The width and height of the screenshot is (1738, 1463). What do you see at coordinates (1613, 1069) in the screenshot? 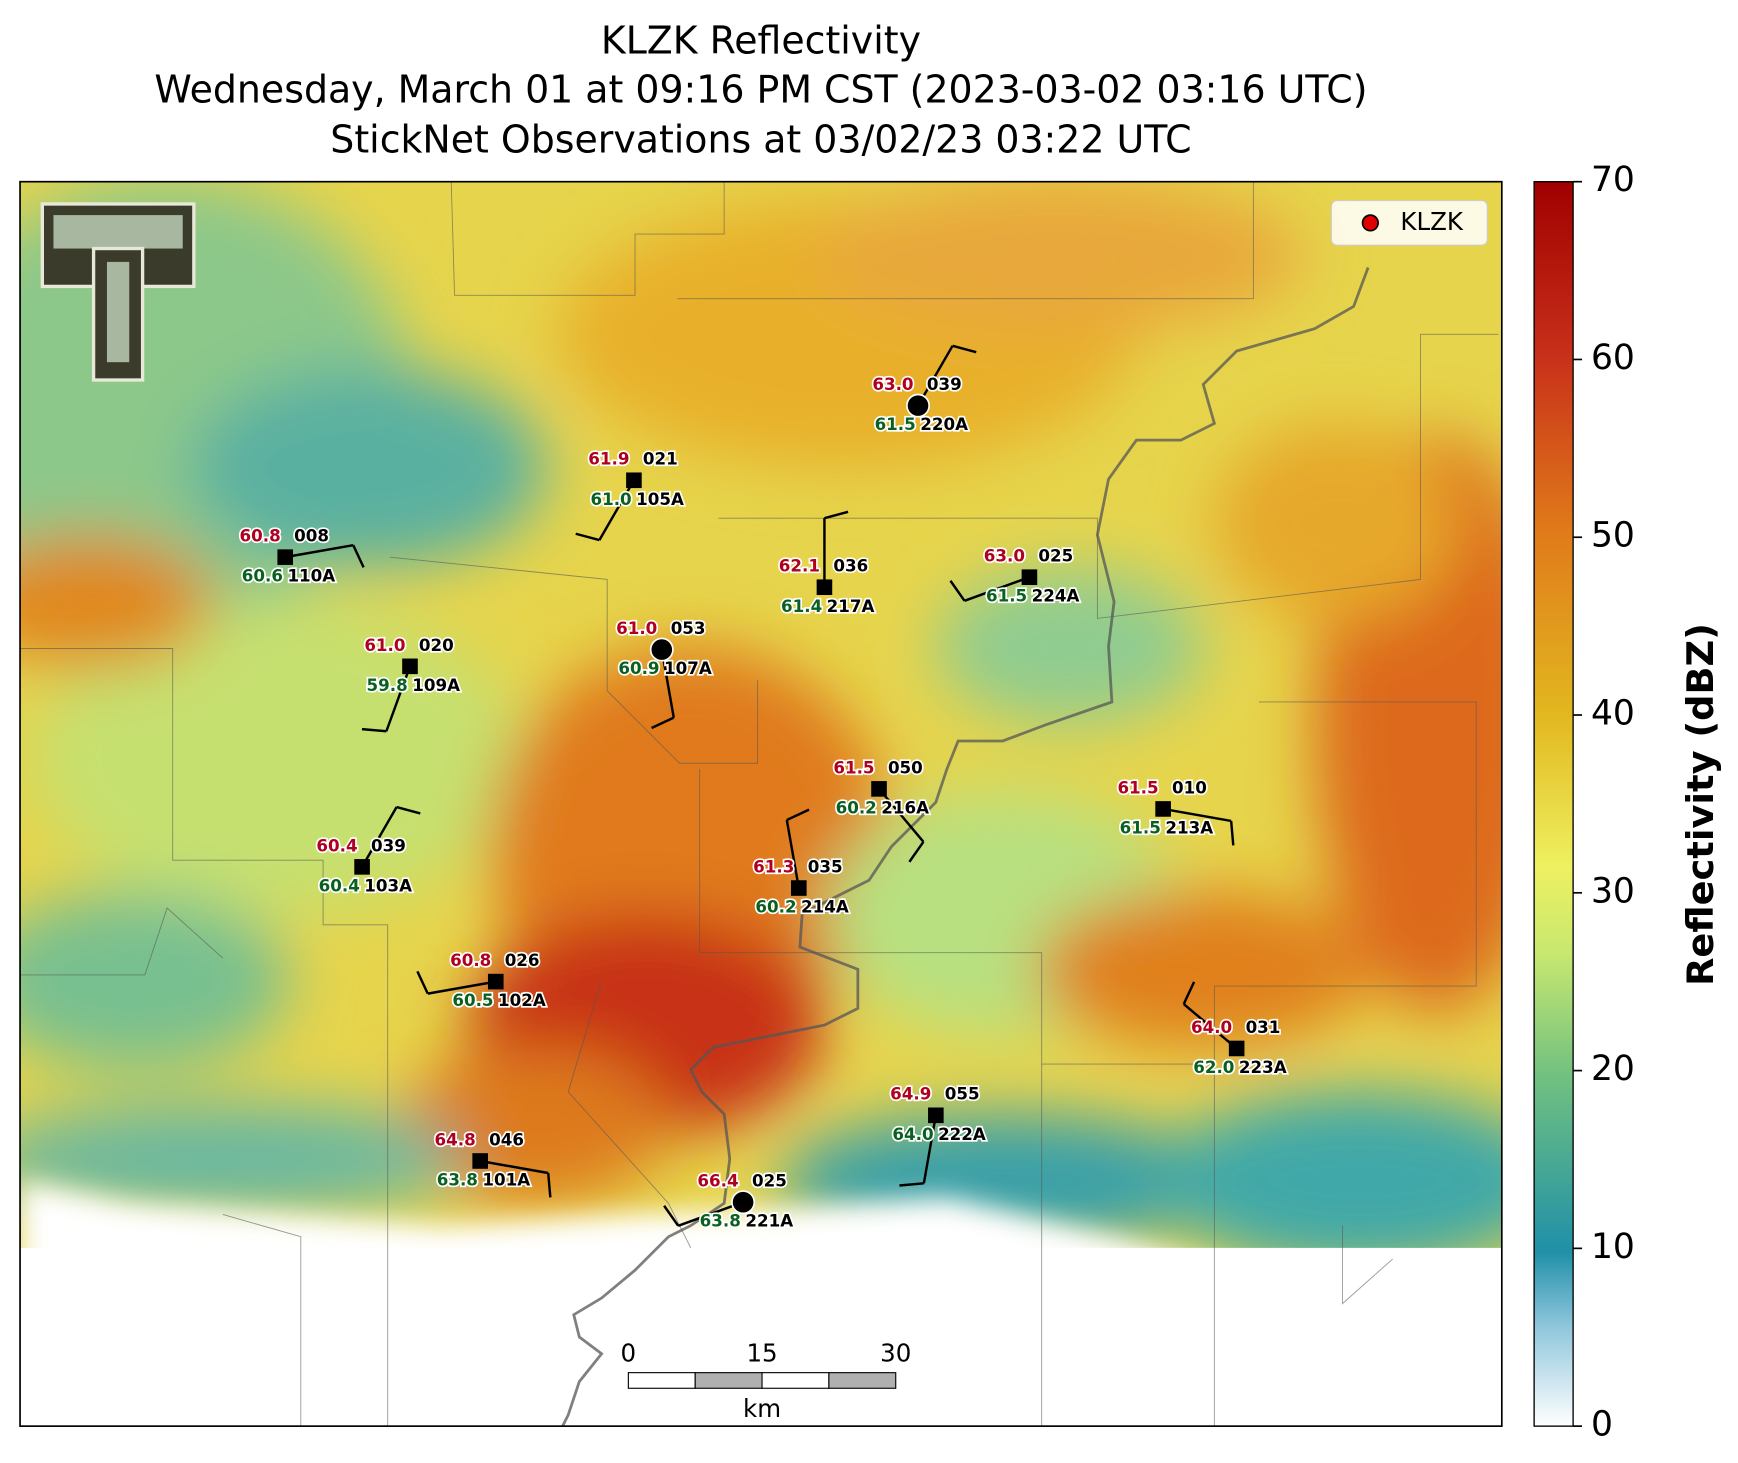
I see `colorbar-tick-label: 20` at bounding box center [1613, 1069].